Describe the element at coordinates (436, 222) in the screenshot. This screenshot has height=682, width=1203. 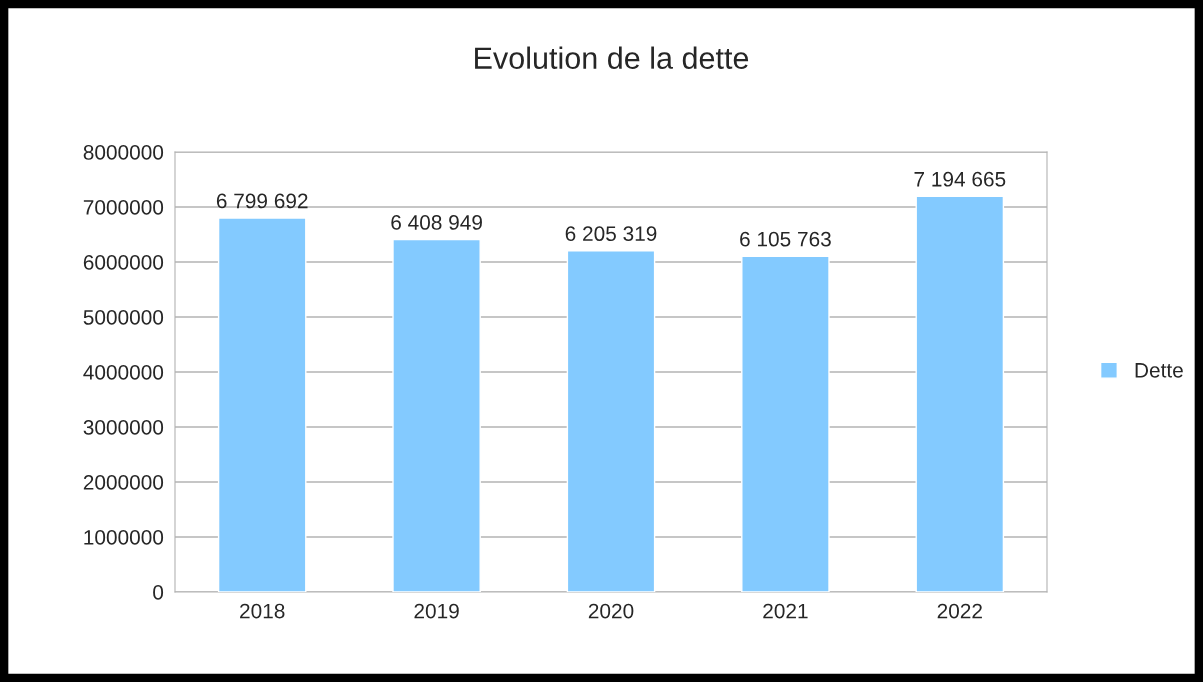
I see `data-label: 6 408 949` at that location.